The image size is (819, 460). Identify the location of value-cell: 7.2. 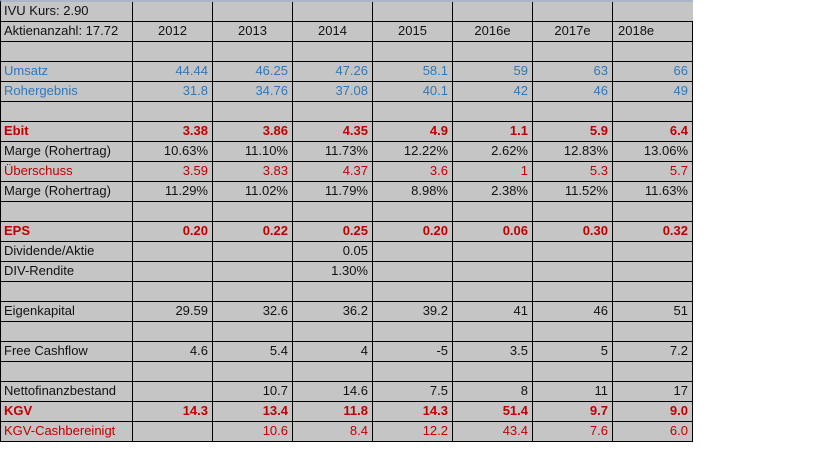
(653, 352).